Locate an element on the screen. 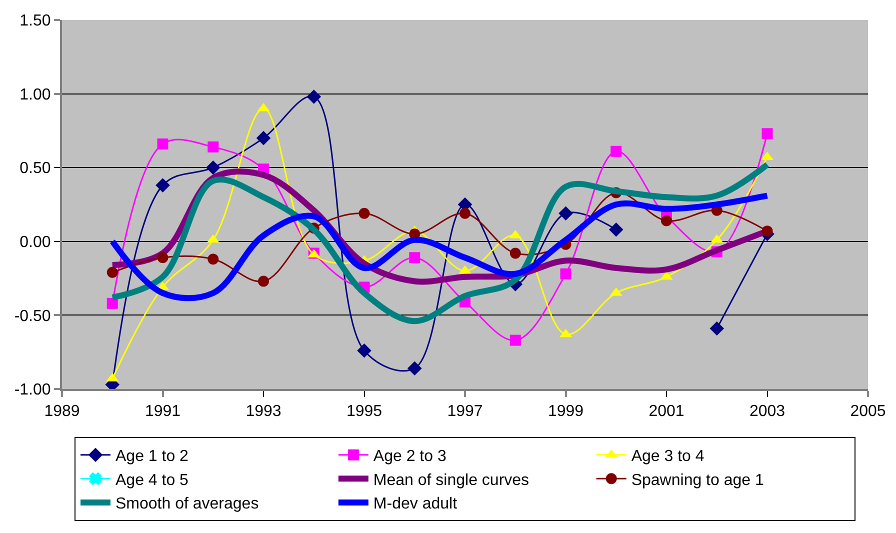  legend-label: Age 3 to 4 is located at coordinates (667, 457).